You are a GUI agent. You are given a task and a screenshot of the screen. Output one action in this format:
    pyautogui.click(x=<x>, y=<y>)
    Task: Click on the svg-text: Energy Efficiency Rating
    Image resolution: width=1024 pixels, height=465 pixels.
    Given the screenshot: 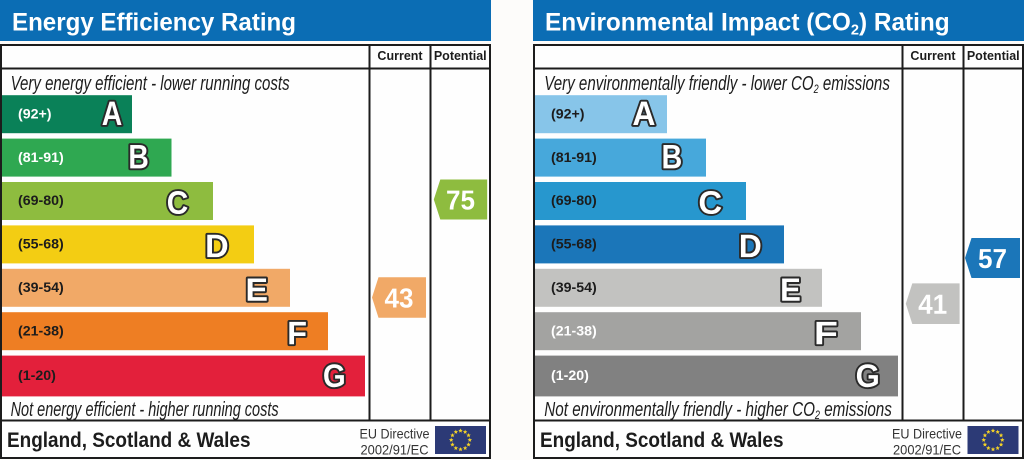 What is the action you would take?
    pyautogui.click(x=154, y=23)
    